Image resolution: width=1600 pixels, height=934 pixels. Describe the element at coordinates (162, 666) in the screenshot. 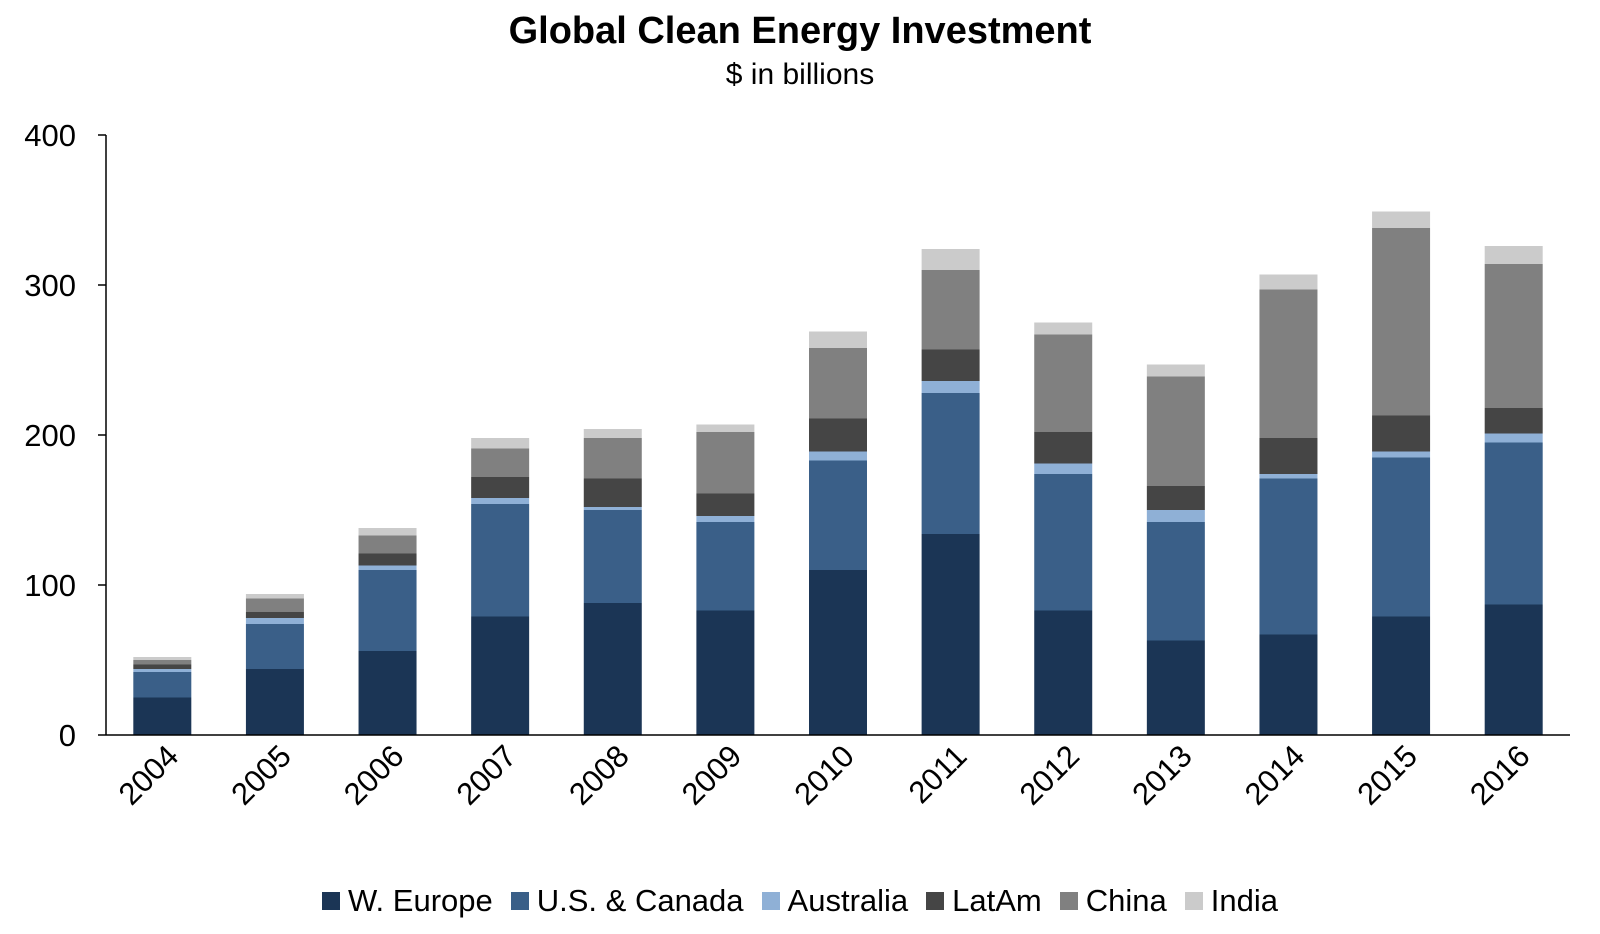

I see `bar-segment-2004-latam` at that location.